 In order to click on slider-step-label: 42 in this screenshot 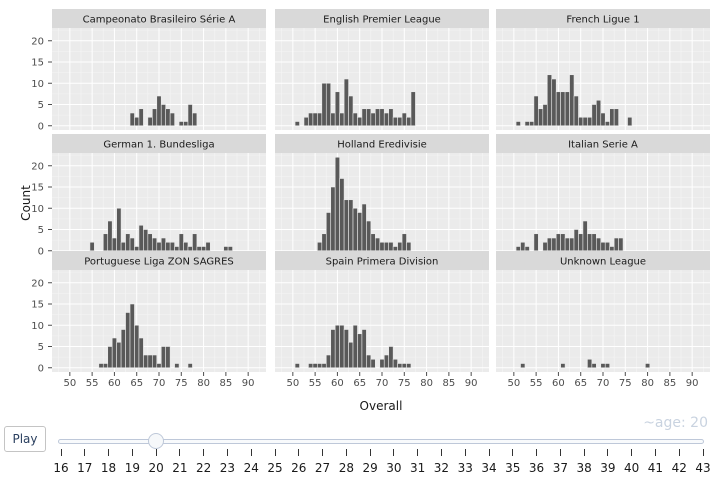, I will do `click(679, 468)`.